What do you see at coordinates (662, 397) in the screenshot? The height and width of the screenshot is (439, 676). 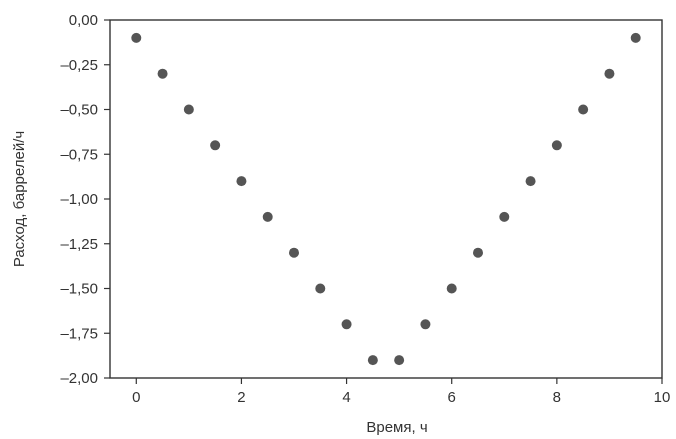 I see `x-tick-label: 10` at bounding box center [662, 397].